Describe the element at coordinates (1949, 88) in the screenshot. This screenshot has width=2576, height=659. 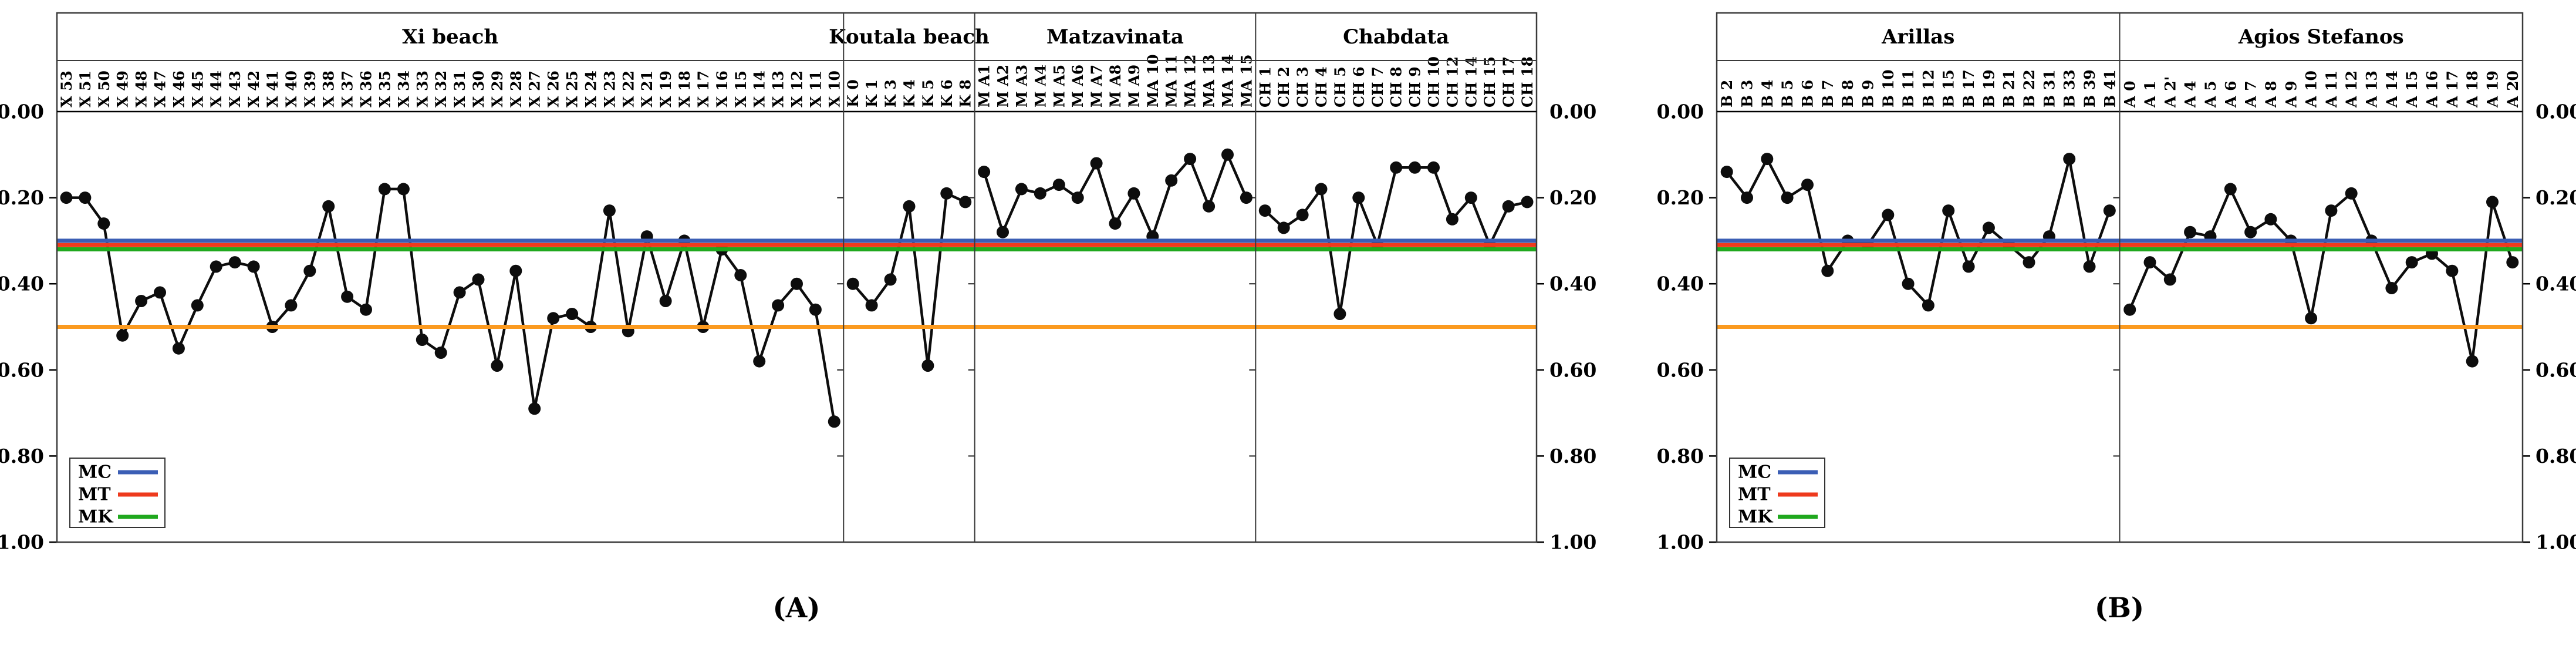
I see `x-tick-label: B 15` at that location.